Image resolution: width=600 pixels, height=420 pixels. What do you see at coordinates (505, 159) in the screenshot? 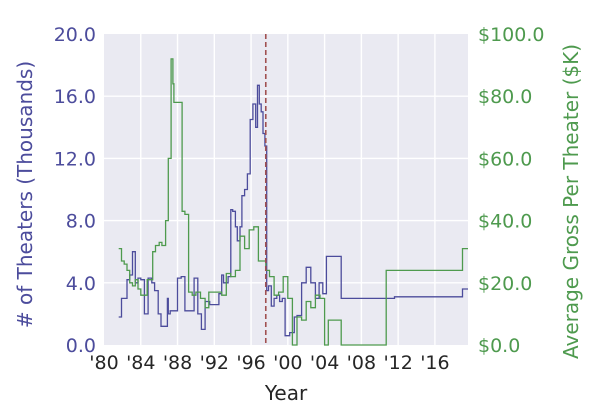
I see `right-y-tick-label: $60.0` at bounding box center [505, 159].